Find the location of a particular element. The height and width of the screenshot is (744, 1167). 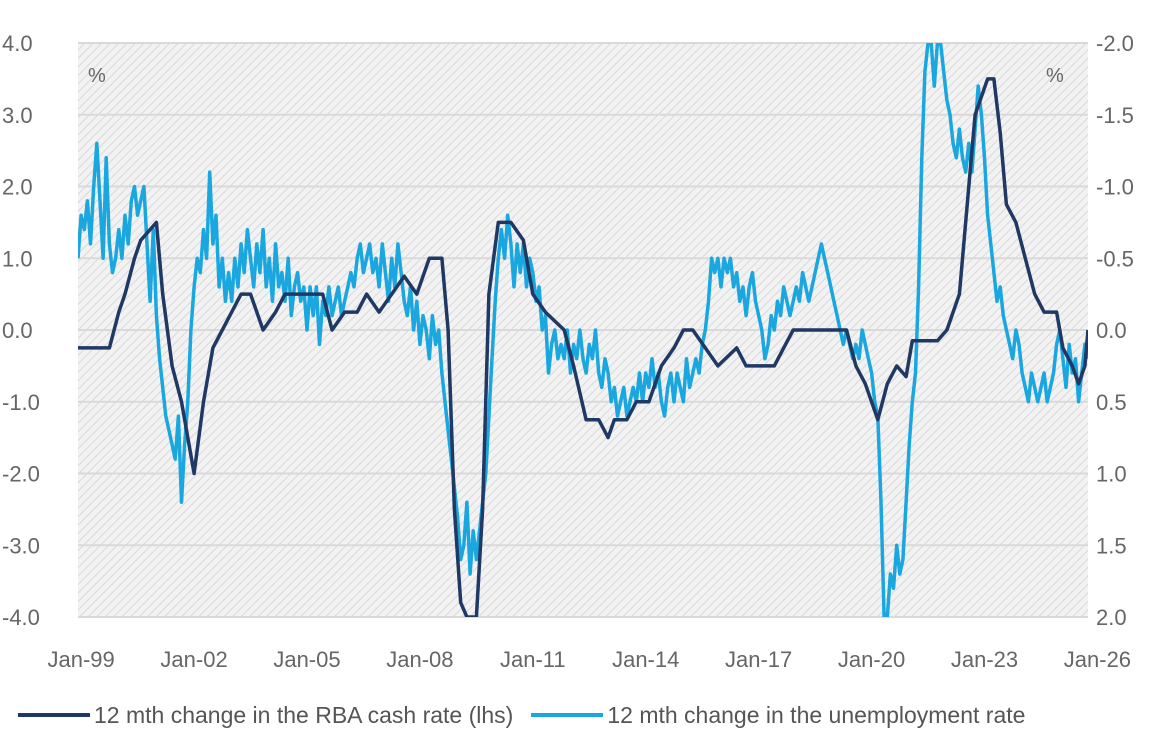

legend-swatch-cash-rate is located at coordinates (54, 715).